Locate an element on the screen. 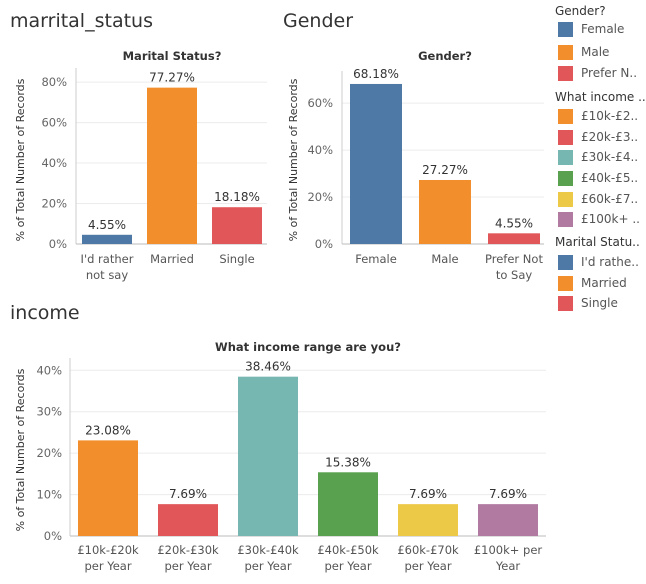  legend-label: £60k-£7.. is located at coordinates (610, 199).